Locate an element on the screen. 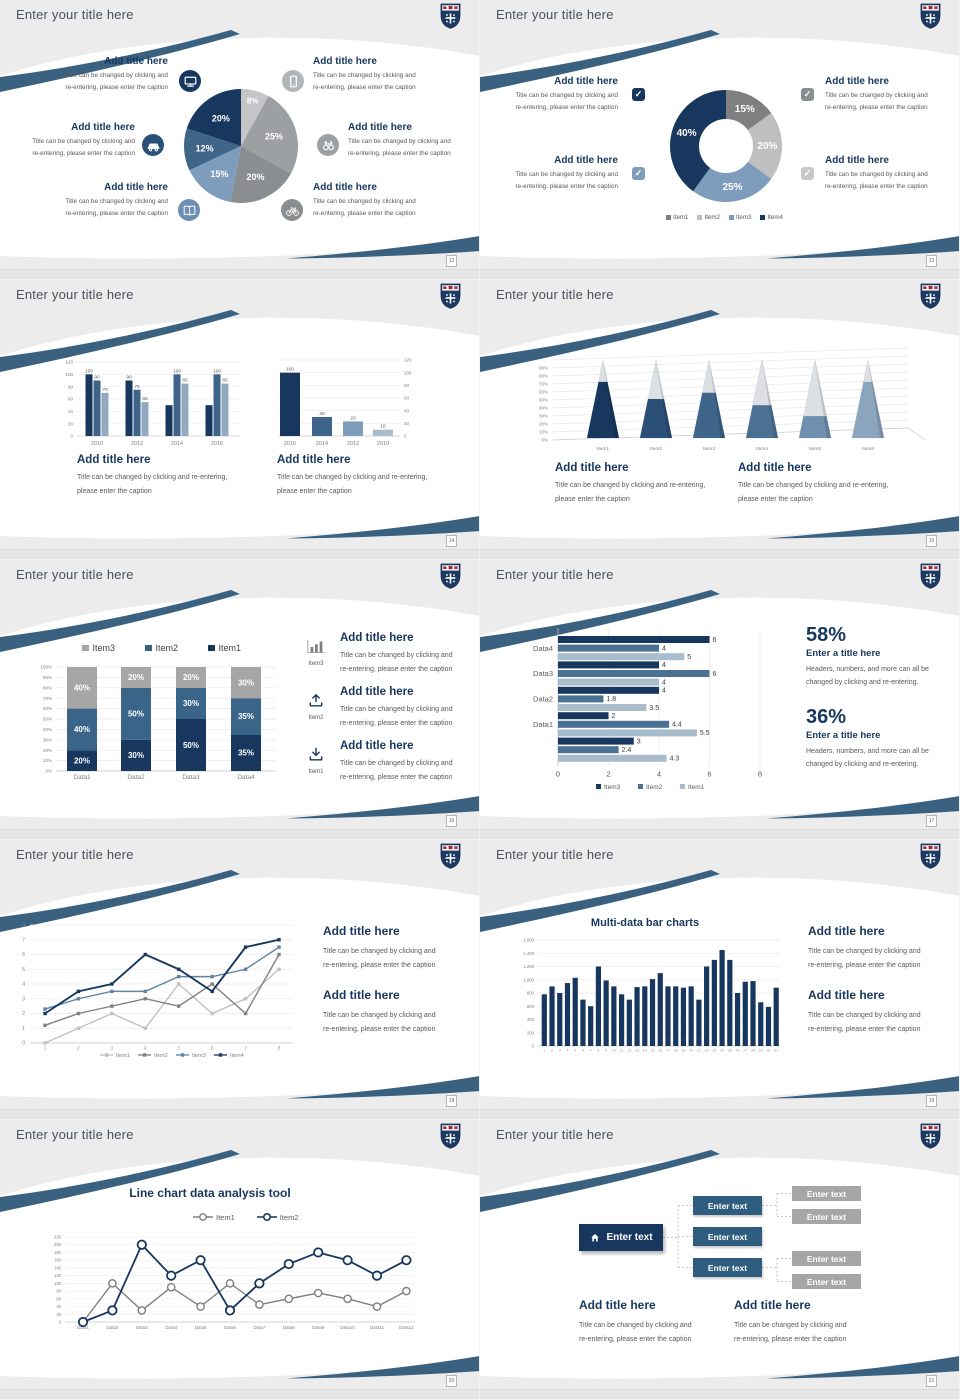 This screenshot has height=1400, width=960. chart-legend: Item3 Item2 Item1 is located at coordinates (161, 648).